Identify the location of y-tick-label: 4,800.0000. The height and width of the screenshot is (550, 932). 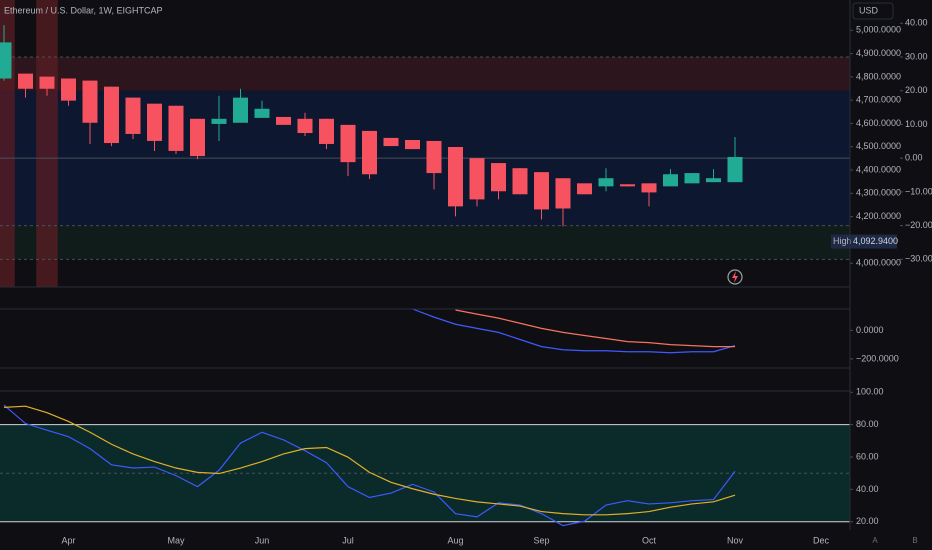
(878, 76).